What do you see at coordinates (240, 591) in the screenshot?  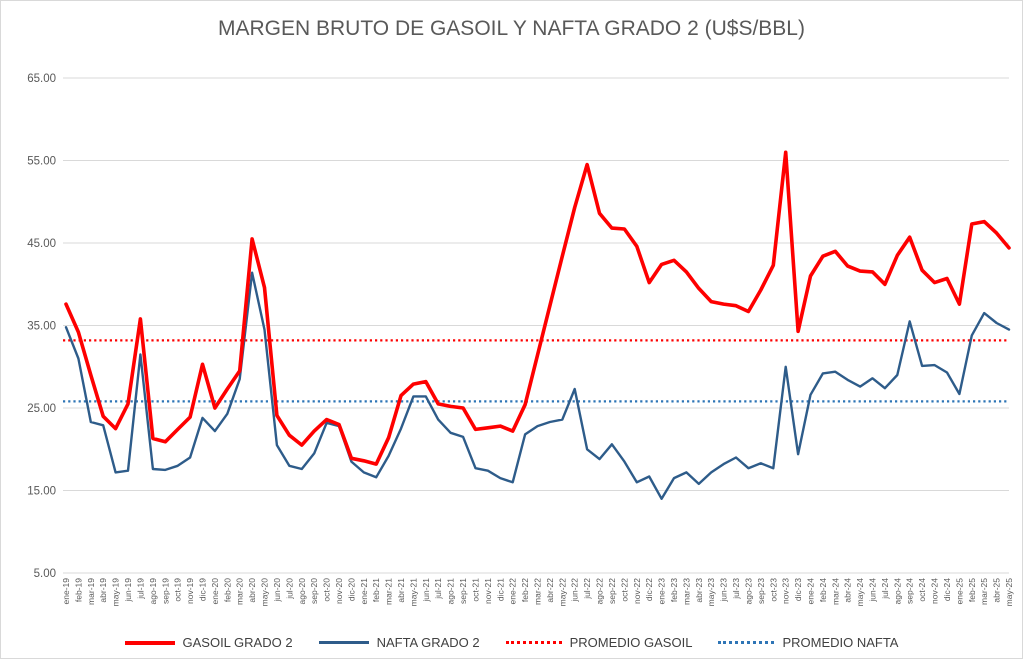 I see `x-axis-tick-label: mar-20` at bounding box center [240, 591].